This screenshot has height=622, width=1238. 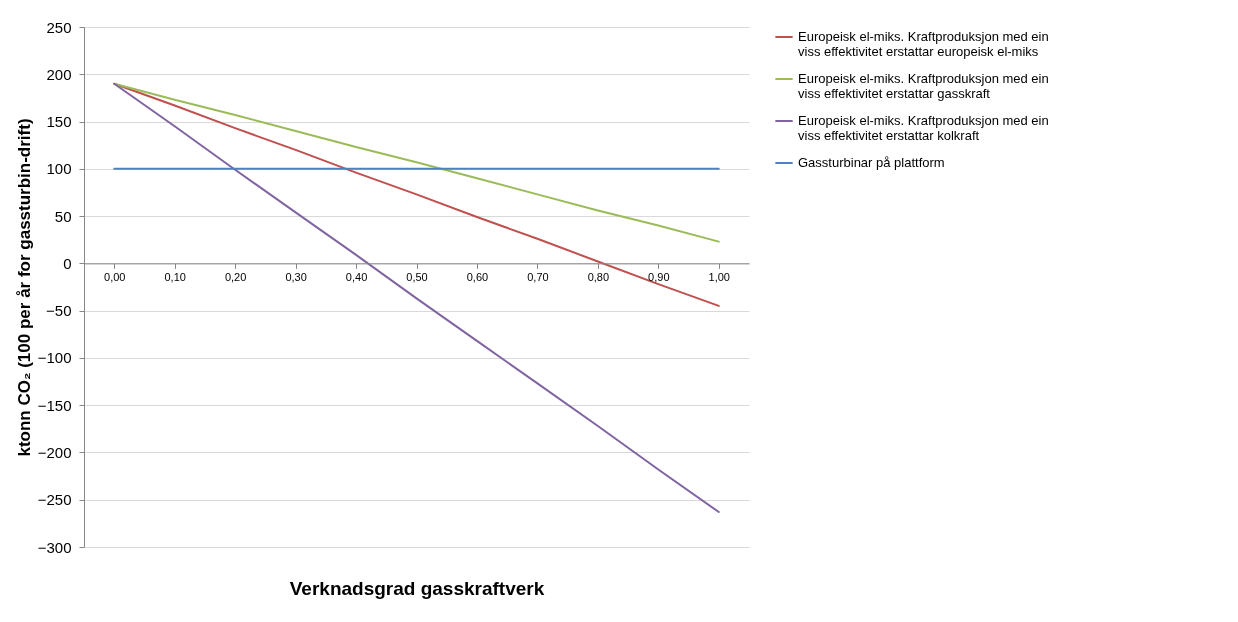 What do you see at coordinates (67, 263) in the screenshot?
I see `y-tick-label: 0` at bounding box center [67, 263].